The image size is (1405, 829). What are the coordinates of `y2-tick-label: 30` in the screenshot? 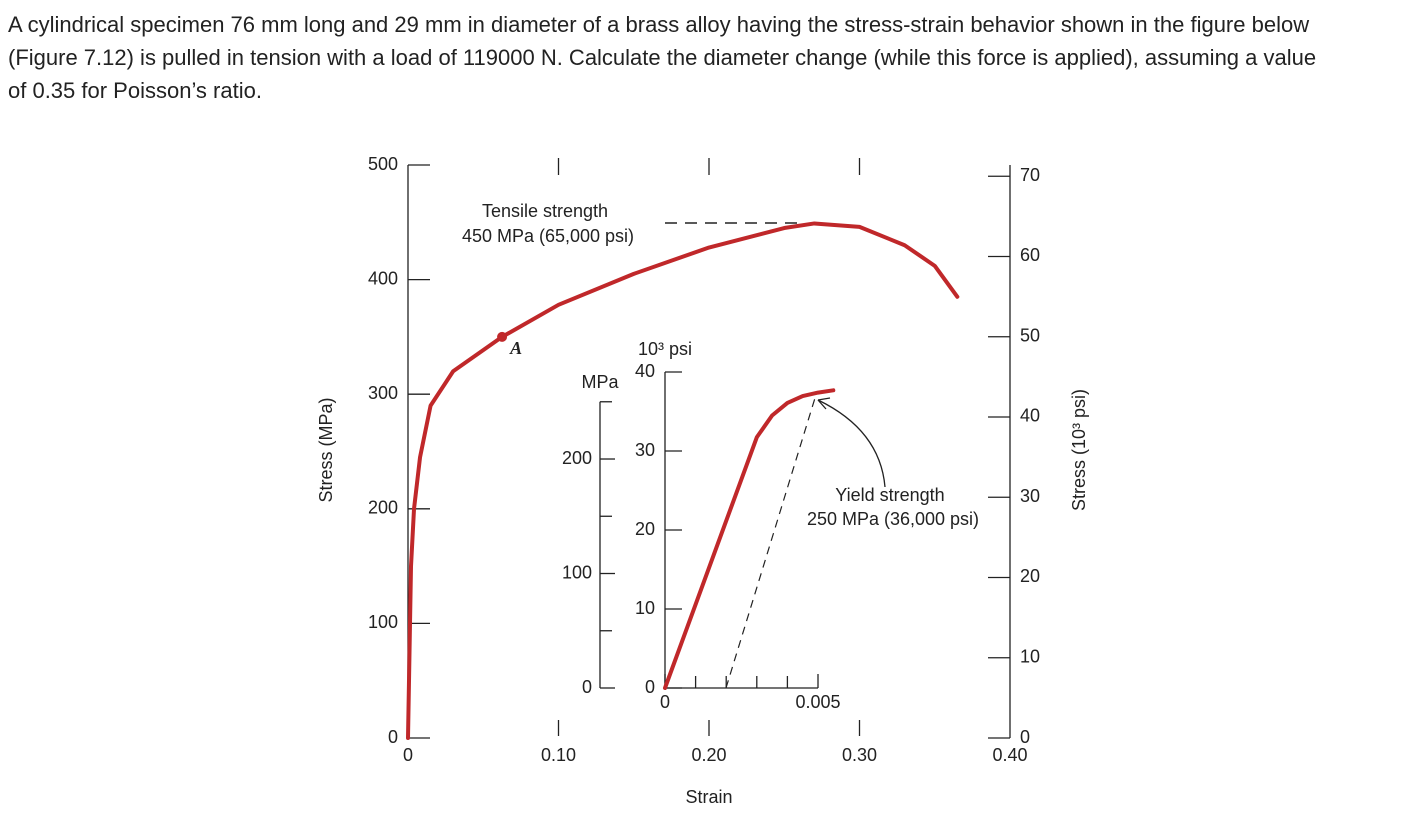 It's located at (1030, 496).